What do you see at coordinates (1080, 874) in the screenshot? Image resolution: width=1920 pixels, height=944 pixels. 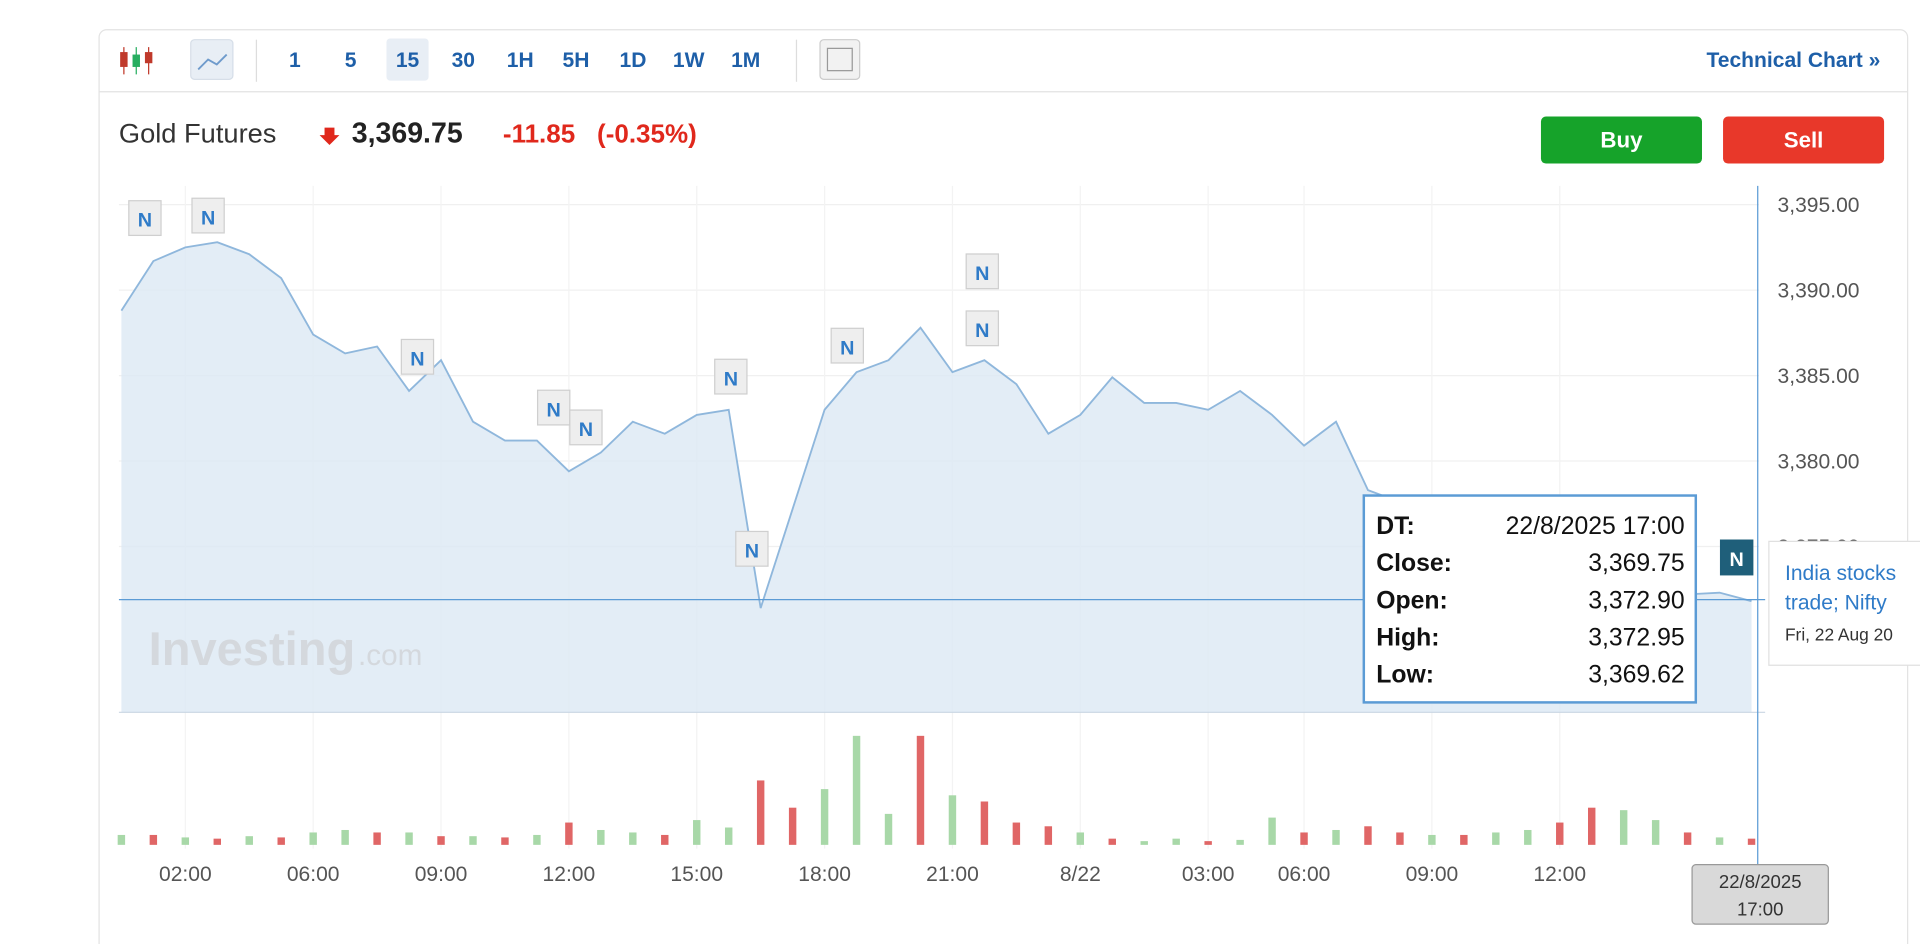 I see `x-tick-label: 8/22` at bounding box center [1080, 874].